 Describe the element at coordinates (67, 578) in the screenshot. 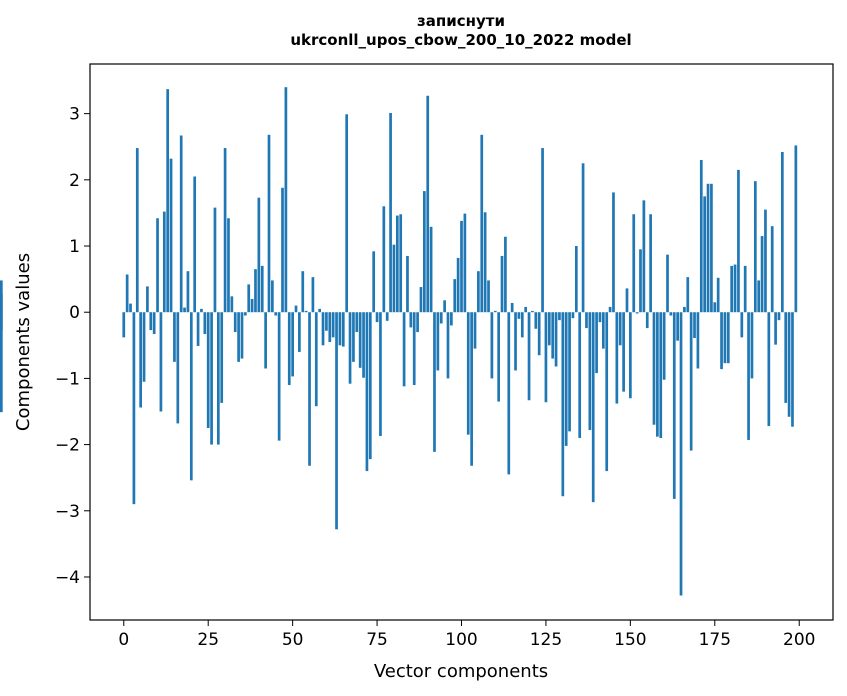

I see `y-tick-label: −4` at that location.